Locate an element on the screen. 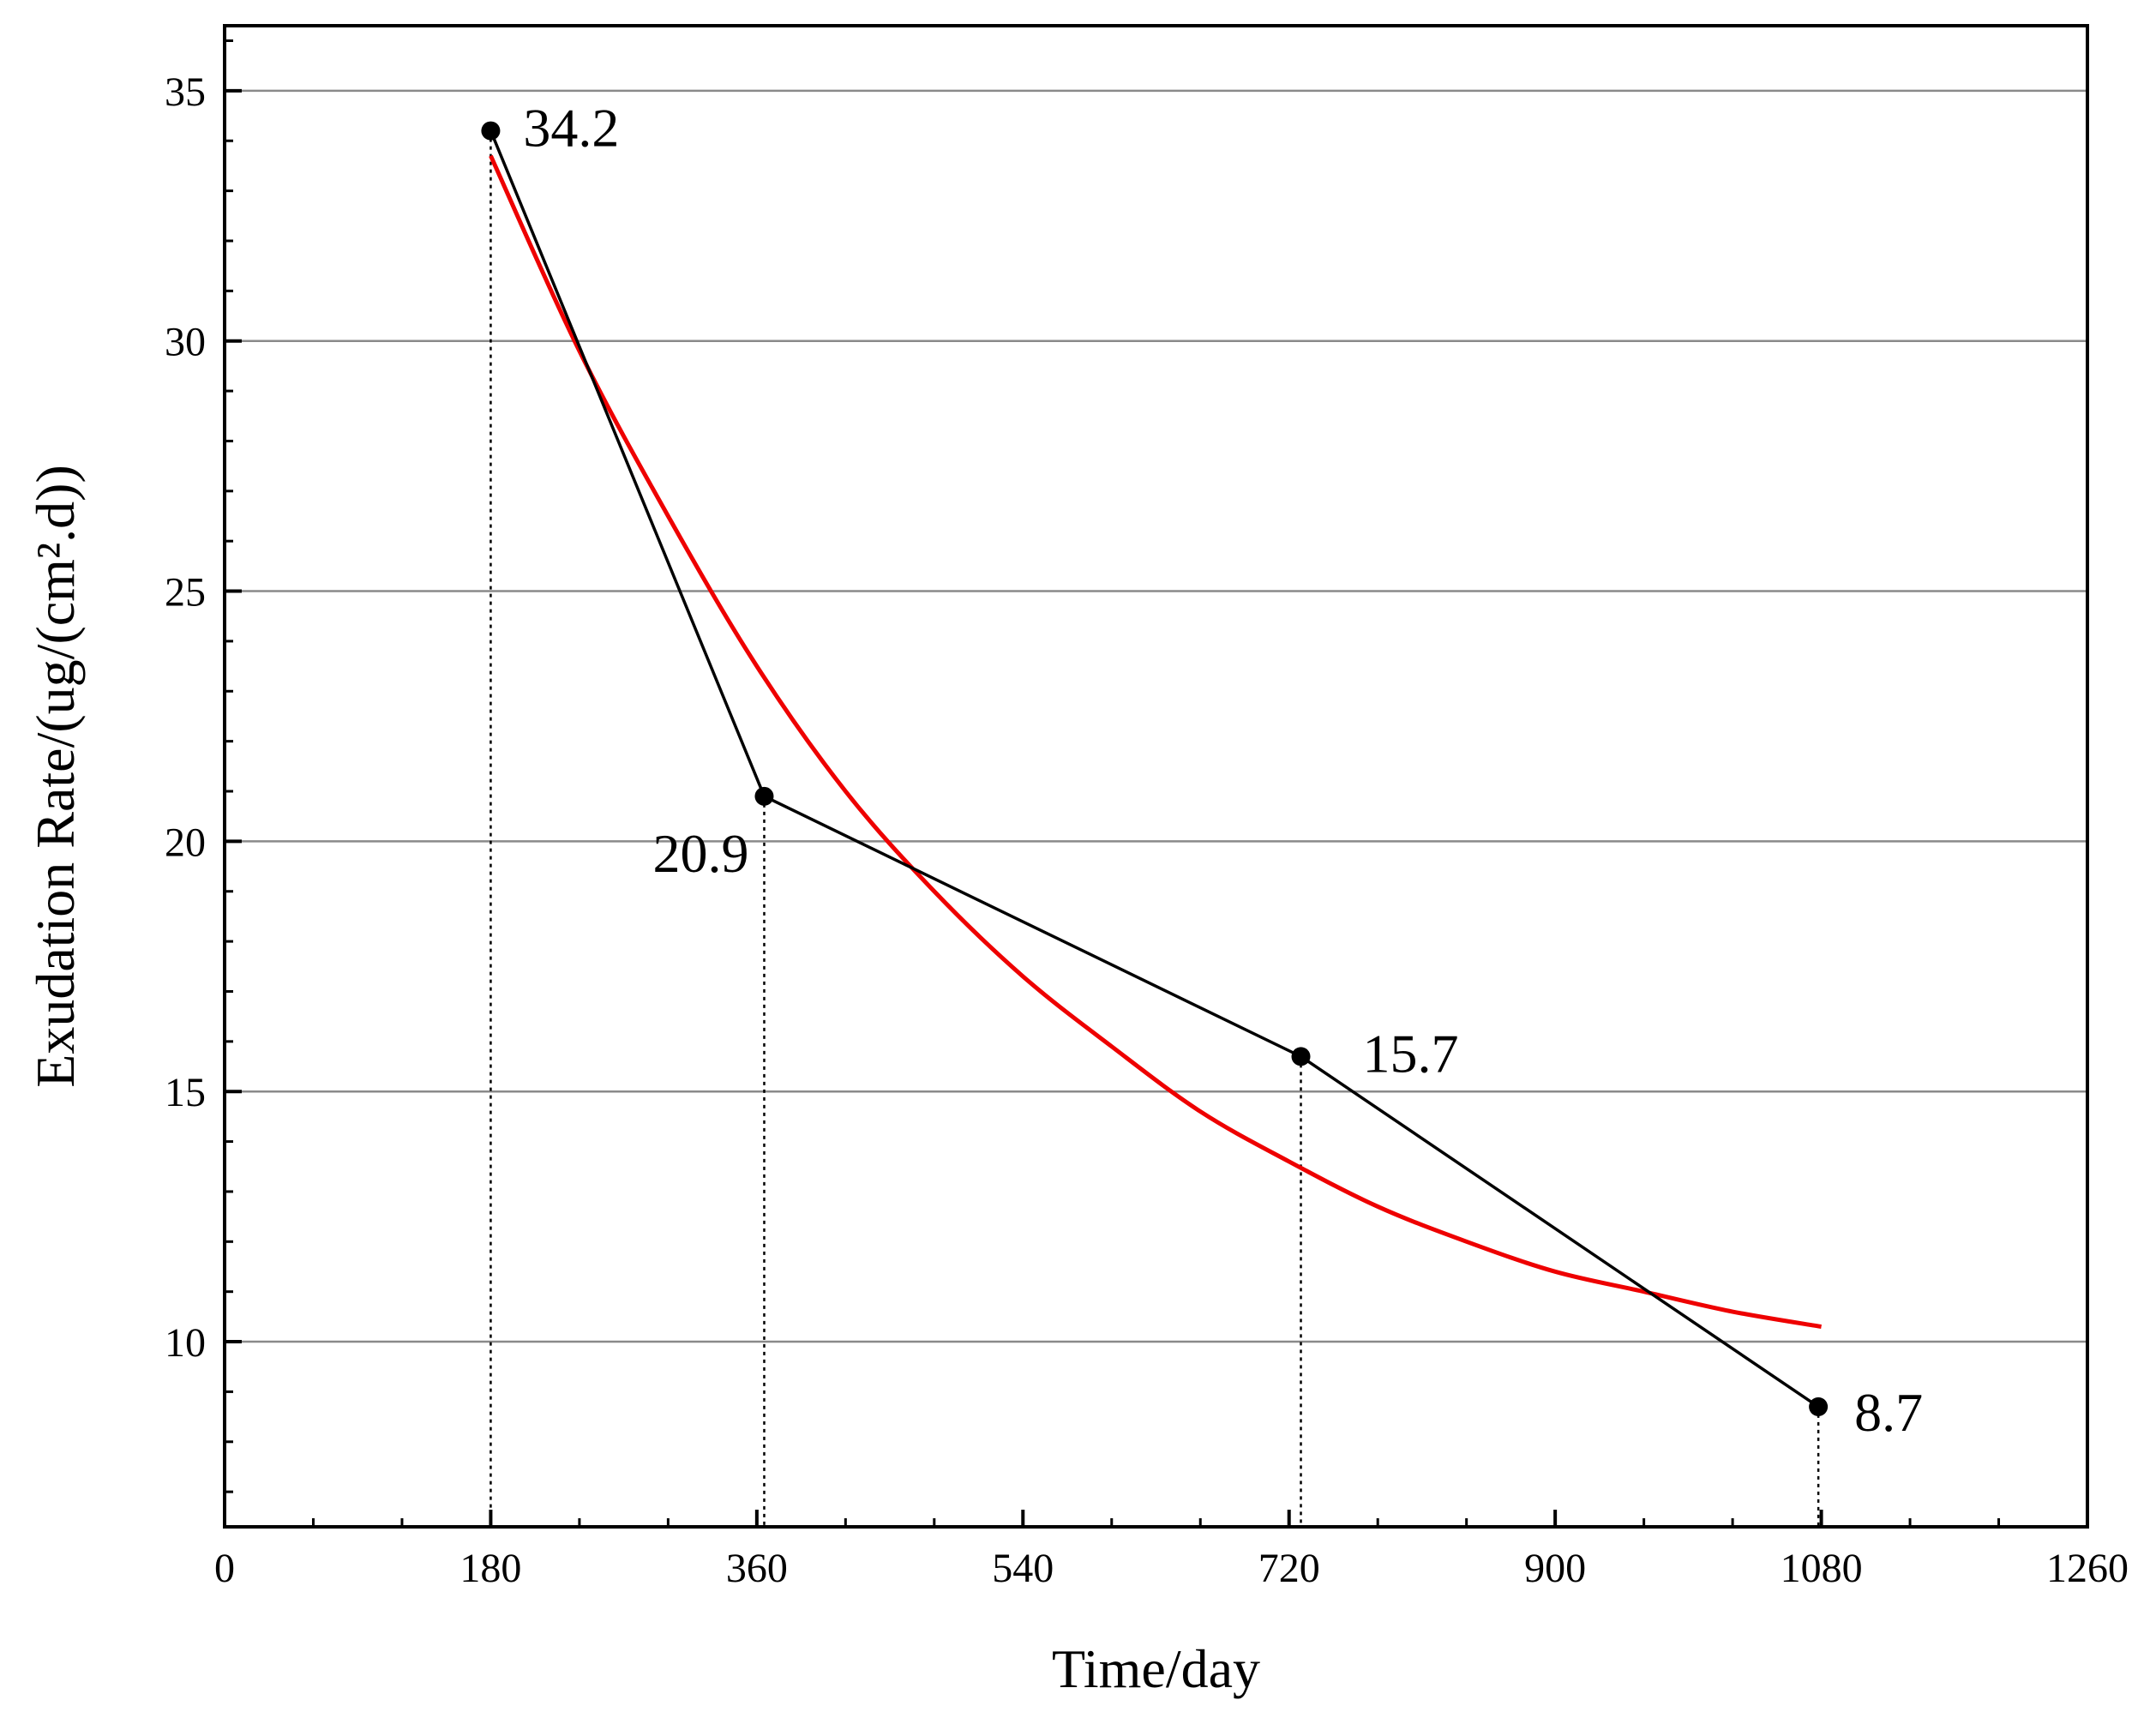  x-tick-label-720: 720 is located at coordinates (1289, 1568).